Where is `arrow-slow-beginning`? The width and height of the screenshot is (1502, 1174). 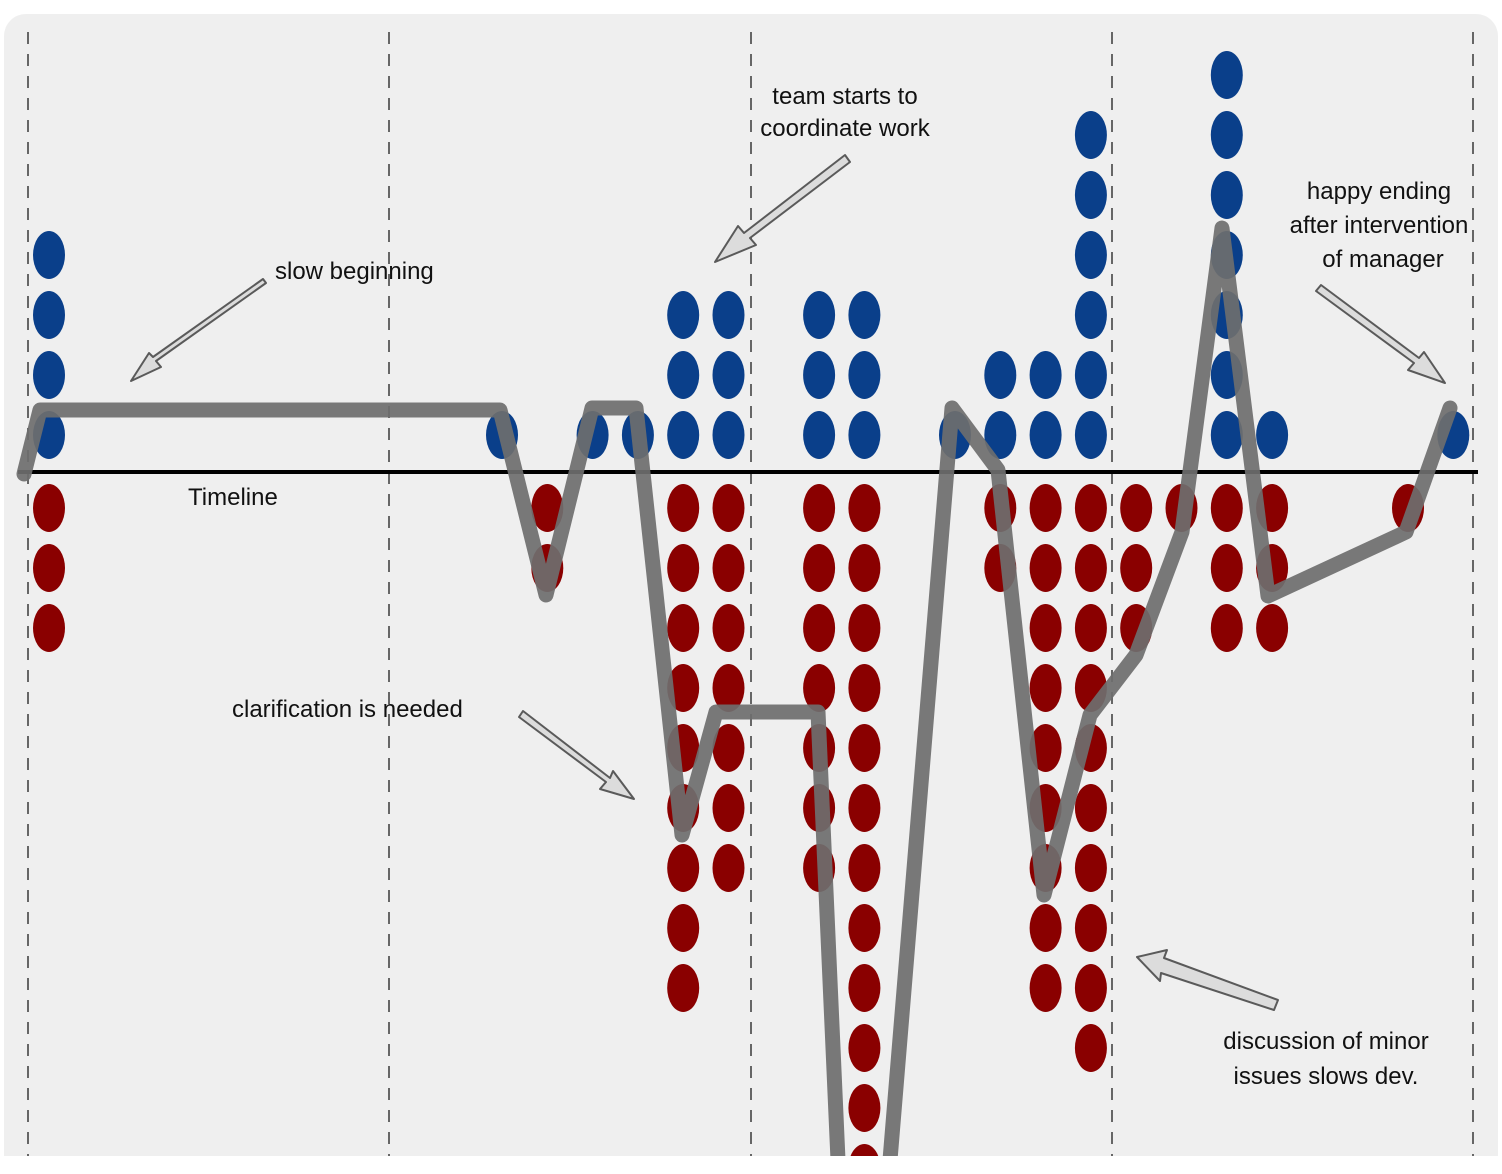 arrow-slow-beginning is located at coordinates (198, 330).